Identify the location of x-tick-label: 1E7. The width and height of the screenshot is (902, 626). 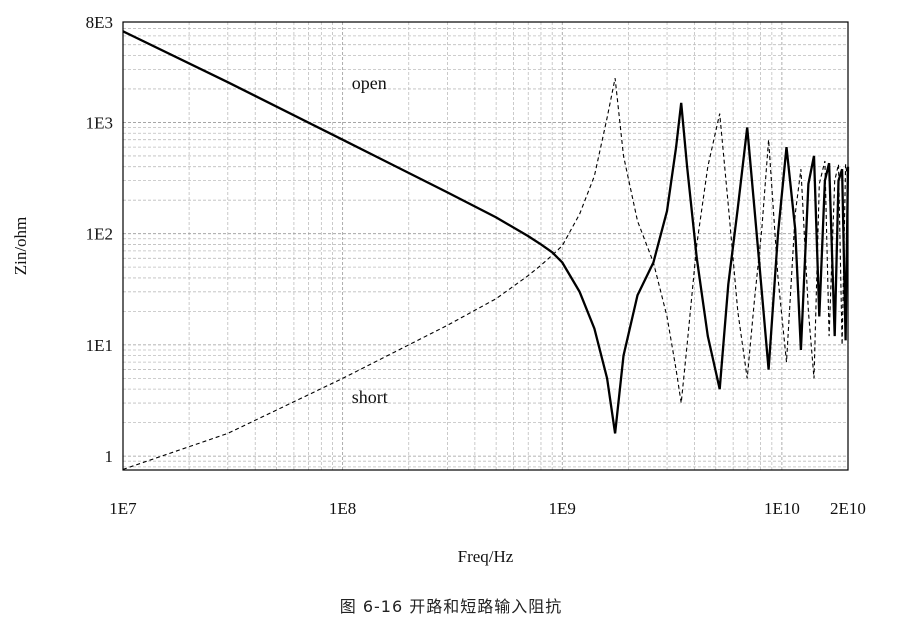
(123, 508).